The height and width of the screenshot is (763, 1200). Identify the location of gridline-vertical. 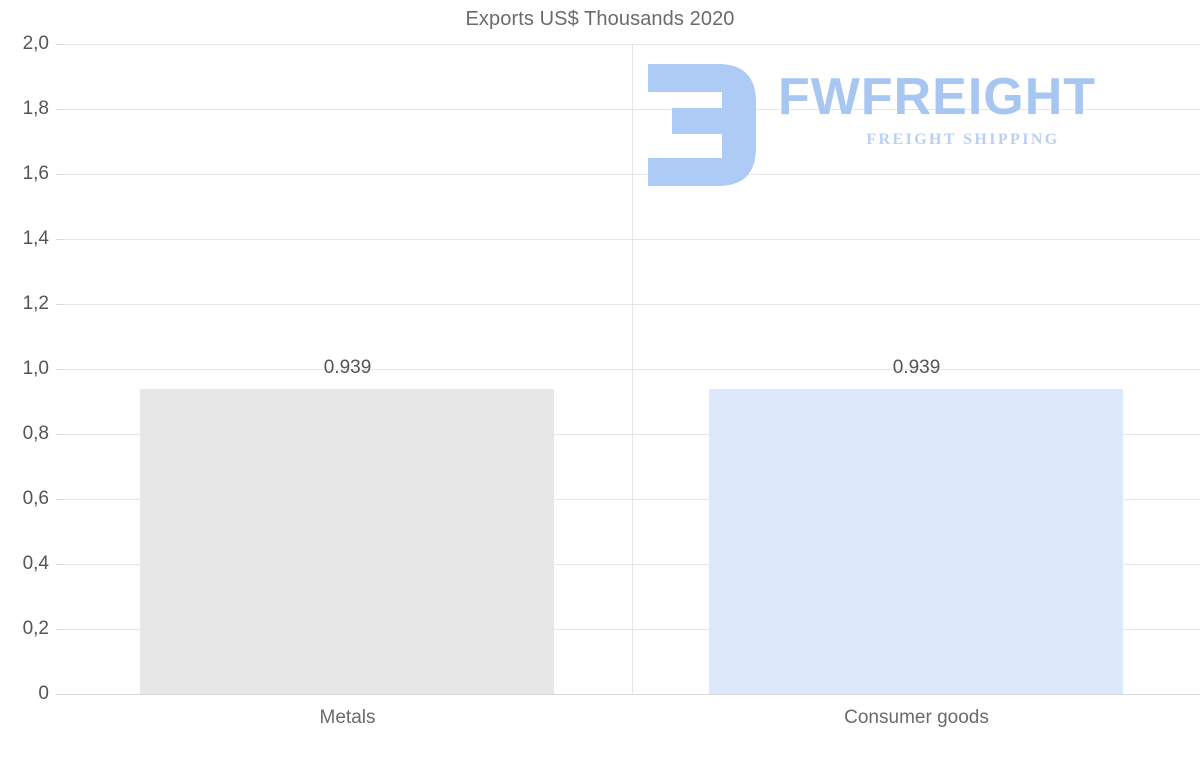
(632, 369).